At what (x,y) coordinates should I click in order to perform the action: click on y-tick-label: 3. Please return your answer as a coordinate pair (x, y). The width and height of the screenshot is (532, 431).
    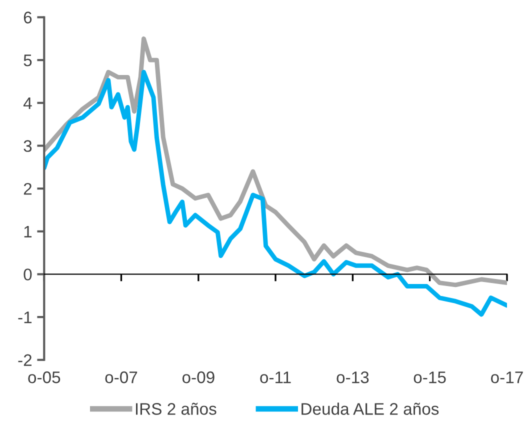
    Looking at the image, I should click on (28, 146).